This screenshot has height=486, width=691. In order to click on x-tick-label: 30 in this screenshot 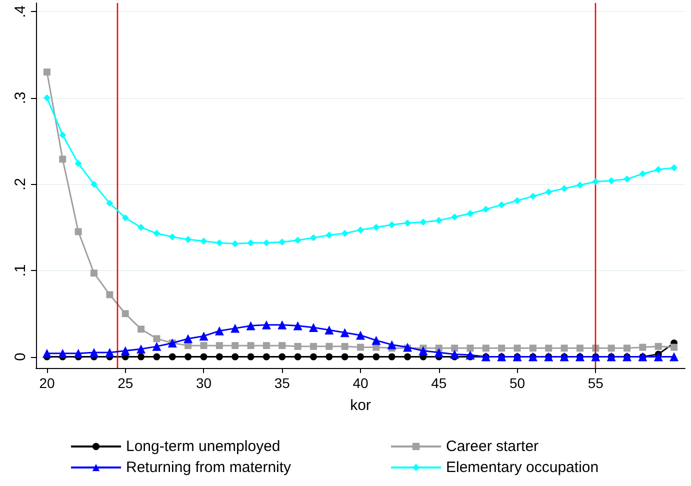, I will do `click(204, 383)`.